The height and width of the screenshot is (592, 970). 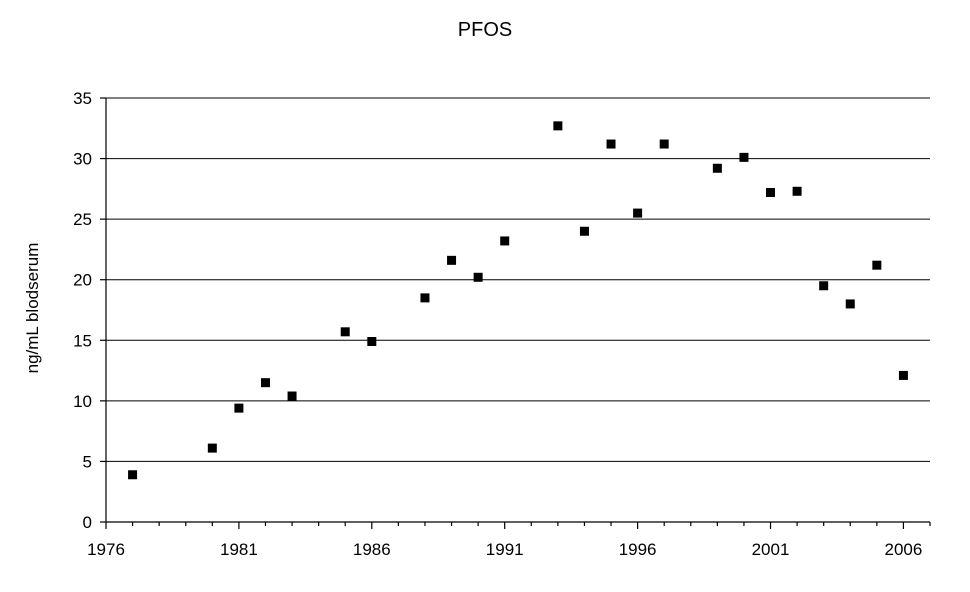 What do you see at coordinates (372, 549) in the screenshot?
I see `x-tick-label: 1986` at bounding box center [372, 549].